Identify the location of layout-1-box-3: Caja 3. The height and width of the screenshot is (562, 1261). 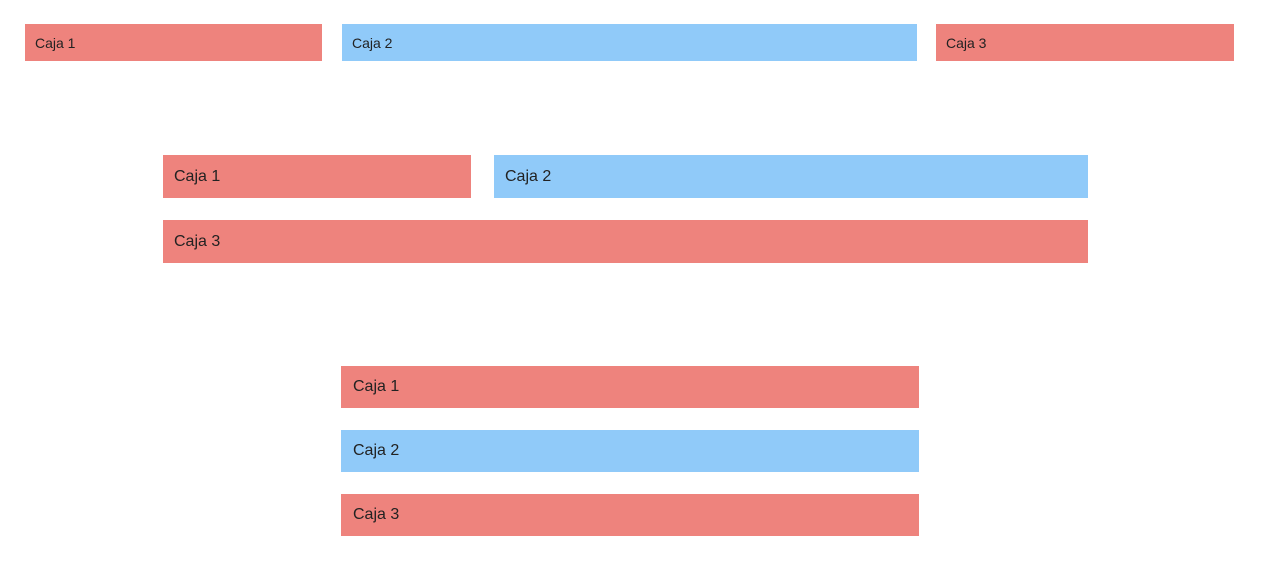
(1085, 42).